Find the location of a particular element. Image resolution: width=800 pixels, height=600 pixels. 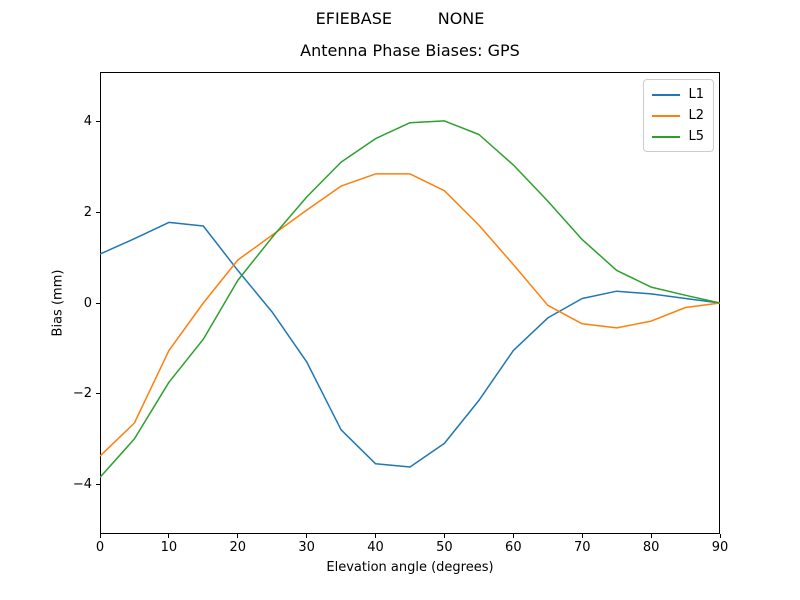

x-tick-label: 0 is located at coordinates (100, 547).